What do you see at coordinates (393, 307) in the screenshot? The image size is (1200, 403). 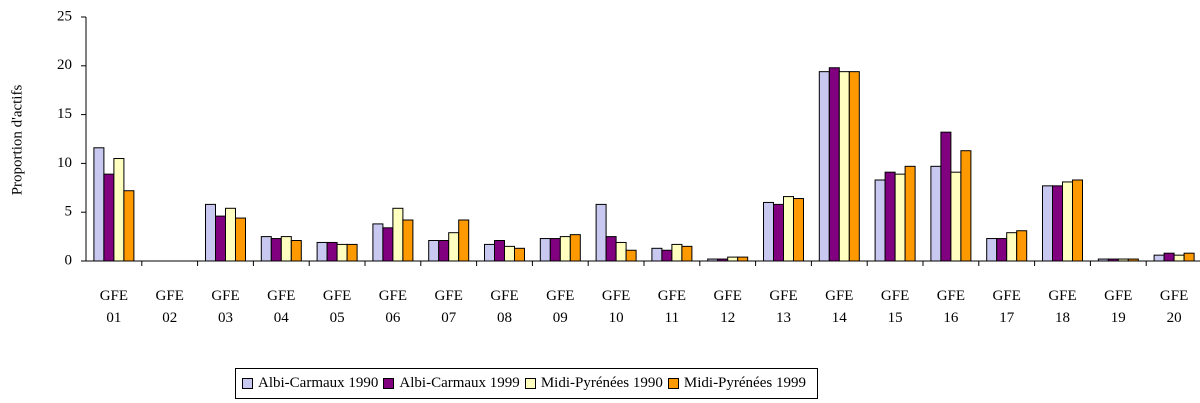 I see `x-tick-label: GFE 06` at bounding box center [393, 307].